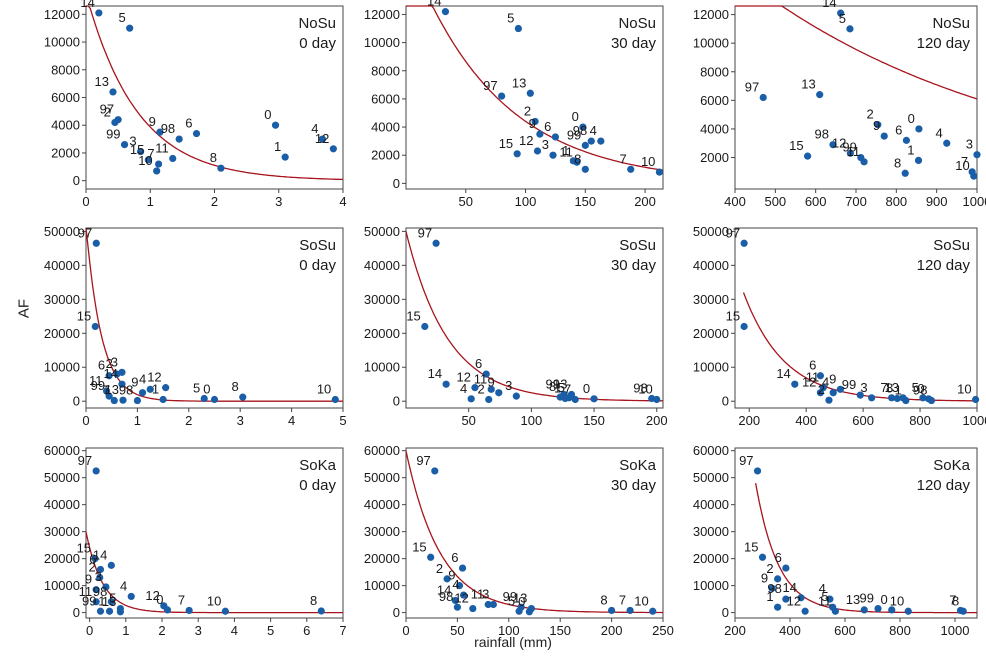 This screenshot has width=986, height=658. I want to click on x-tick-label: 2, so click(214, 201).